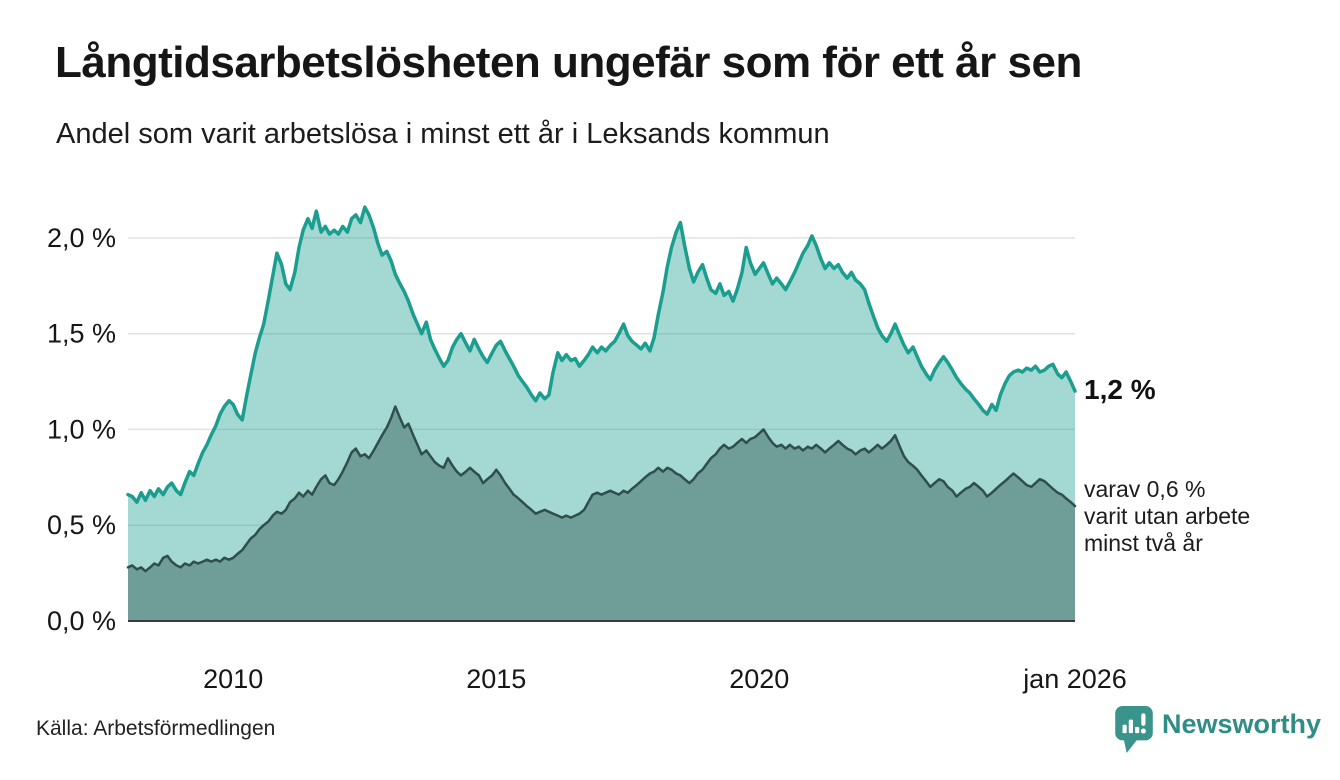 This screenshot has height=780, width=1340. I want to click on newsworthy-logo: Newsworthy, so click(1218, 732).